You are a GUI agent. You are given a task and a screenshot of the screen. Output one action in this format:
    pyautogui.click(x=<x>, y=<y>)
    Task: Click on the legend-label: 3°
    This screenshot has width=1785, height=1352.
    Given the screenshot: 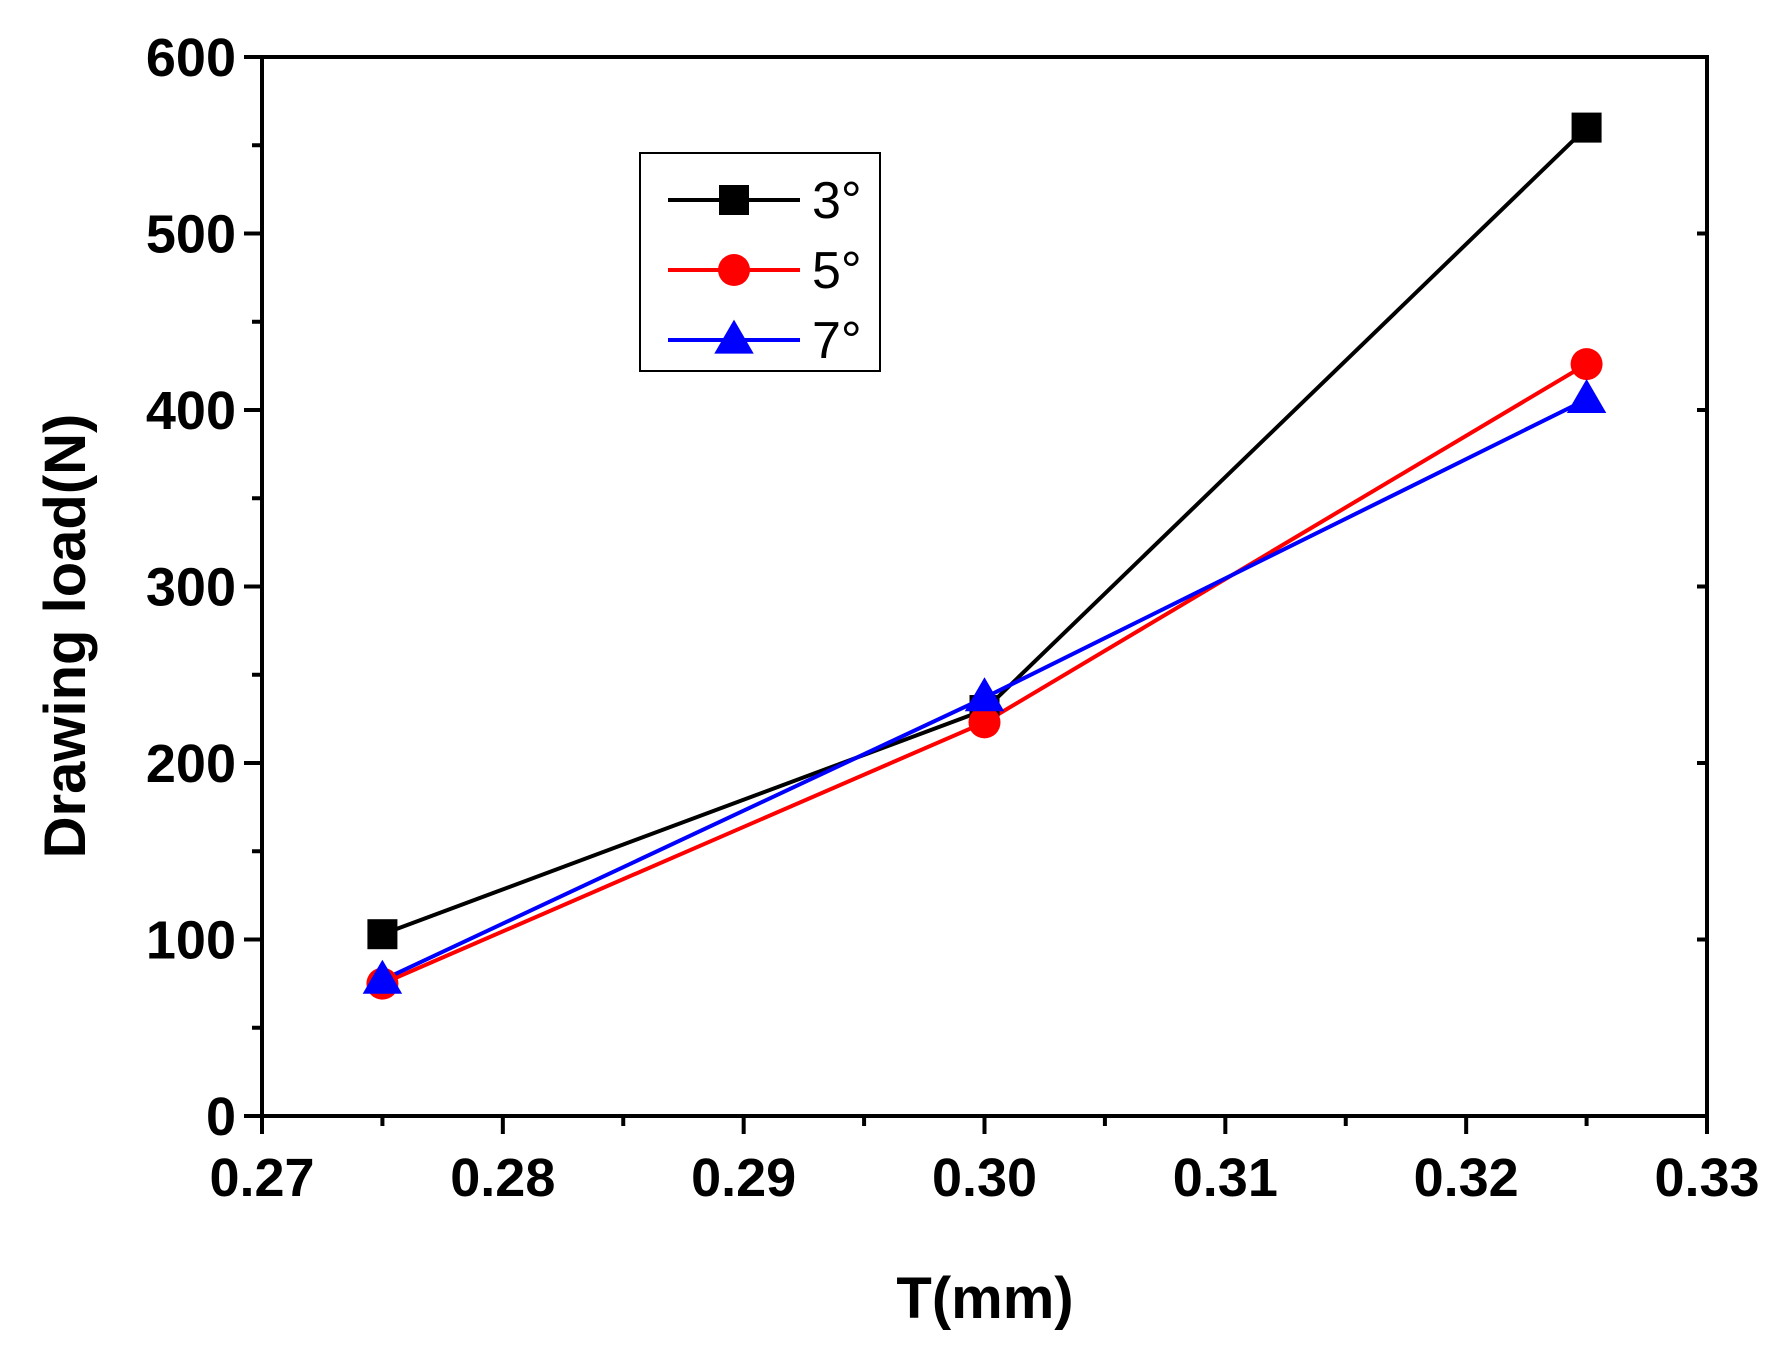 What is the action you would take?
    pyautogui.click(x=837, y=201)
    